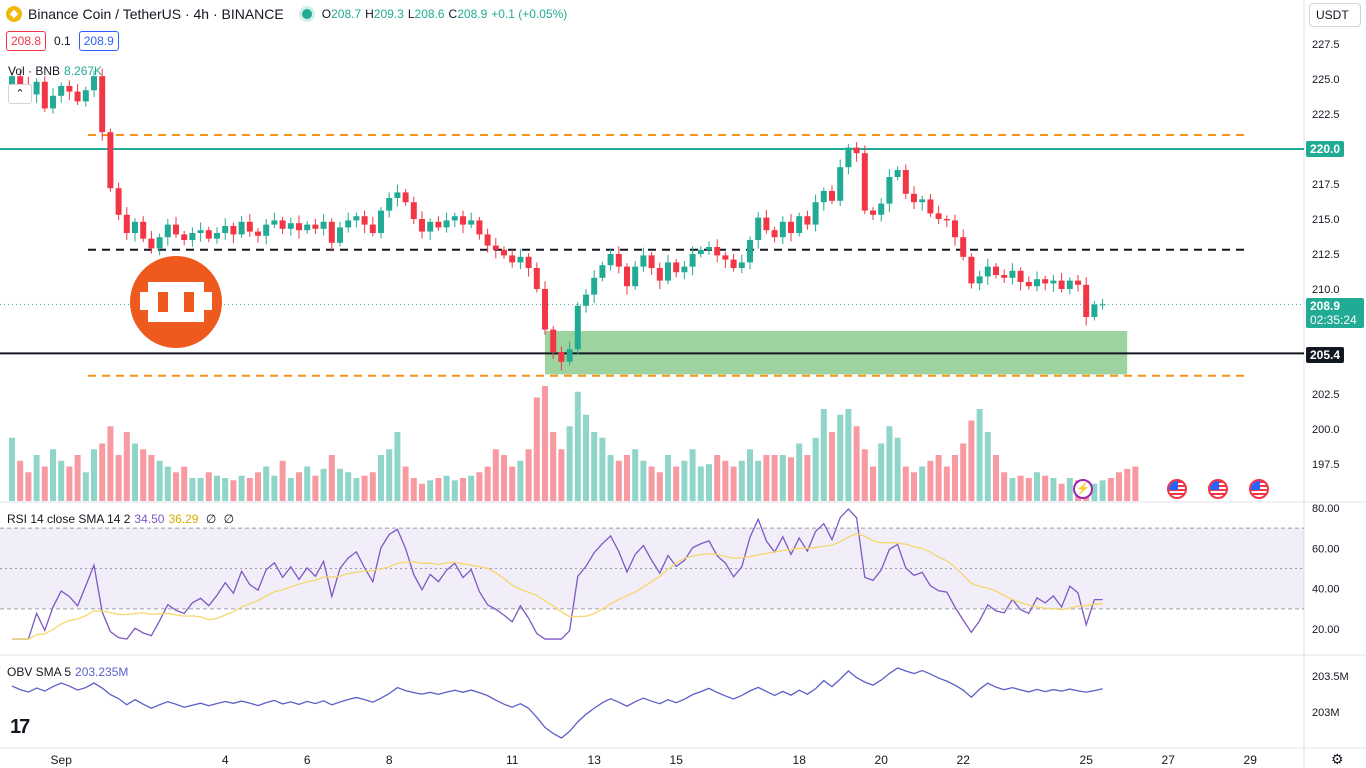  Describe the element at coordinates (1325, 306) in the screenshot. I see `last-price: 208.9` at that location.